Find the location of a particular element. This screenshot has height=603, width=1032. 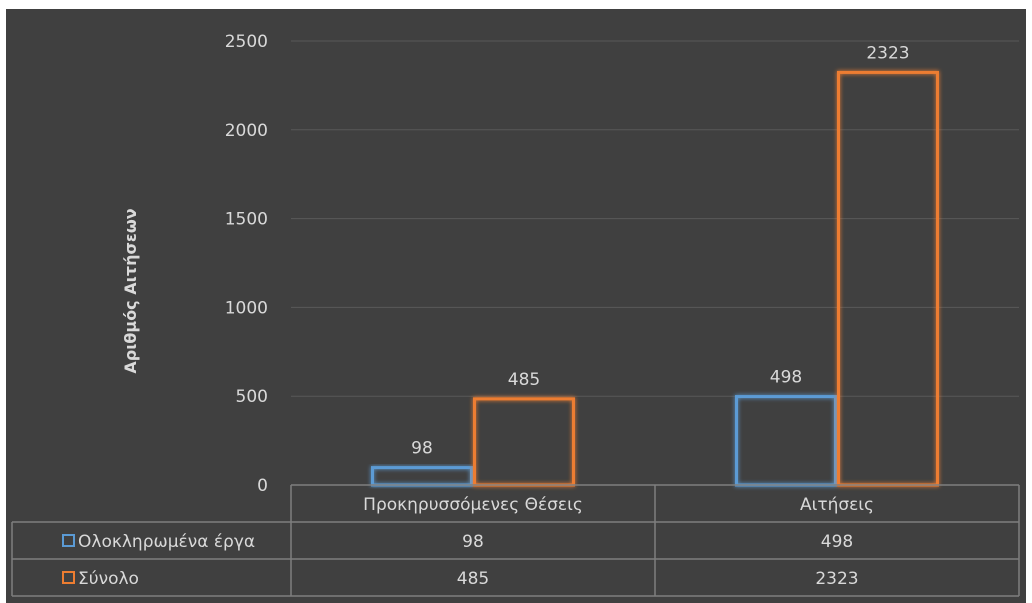

y-tick-label: 0 is located at coordinates (262, 486).